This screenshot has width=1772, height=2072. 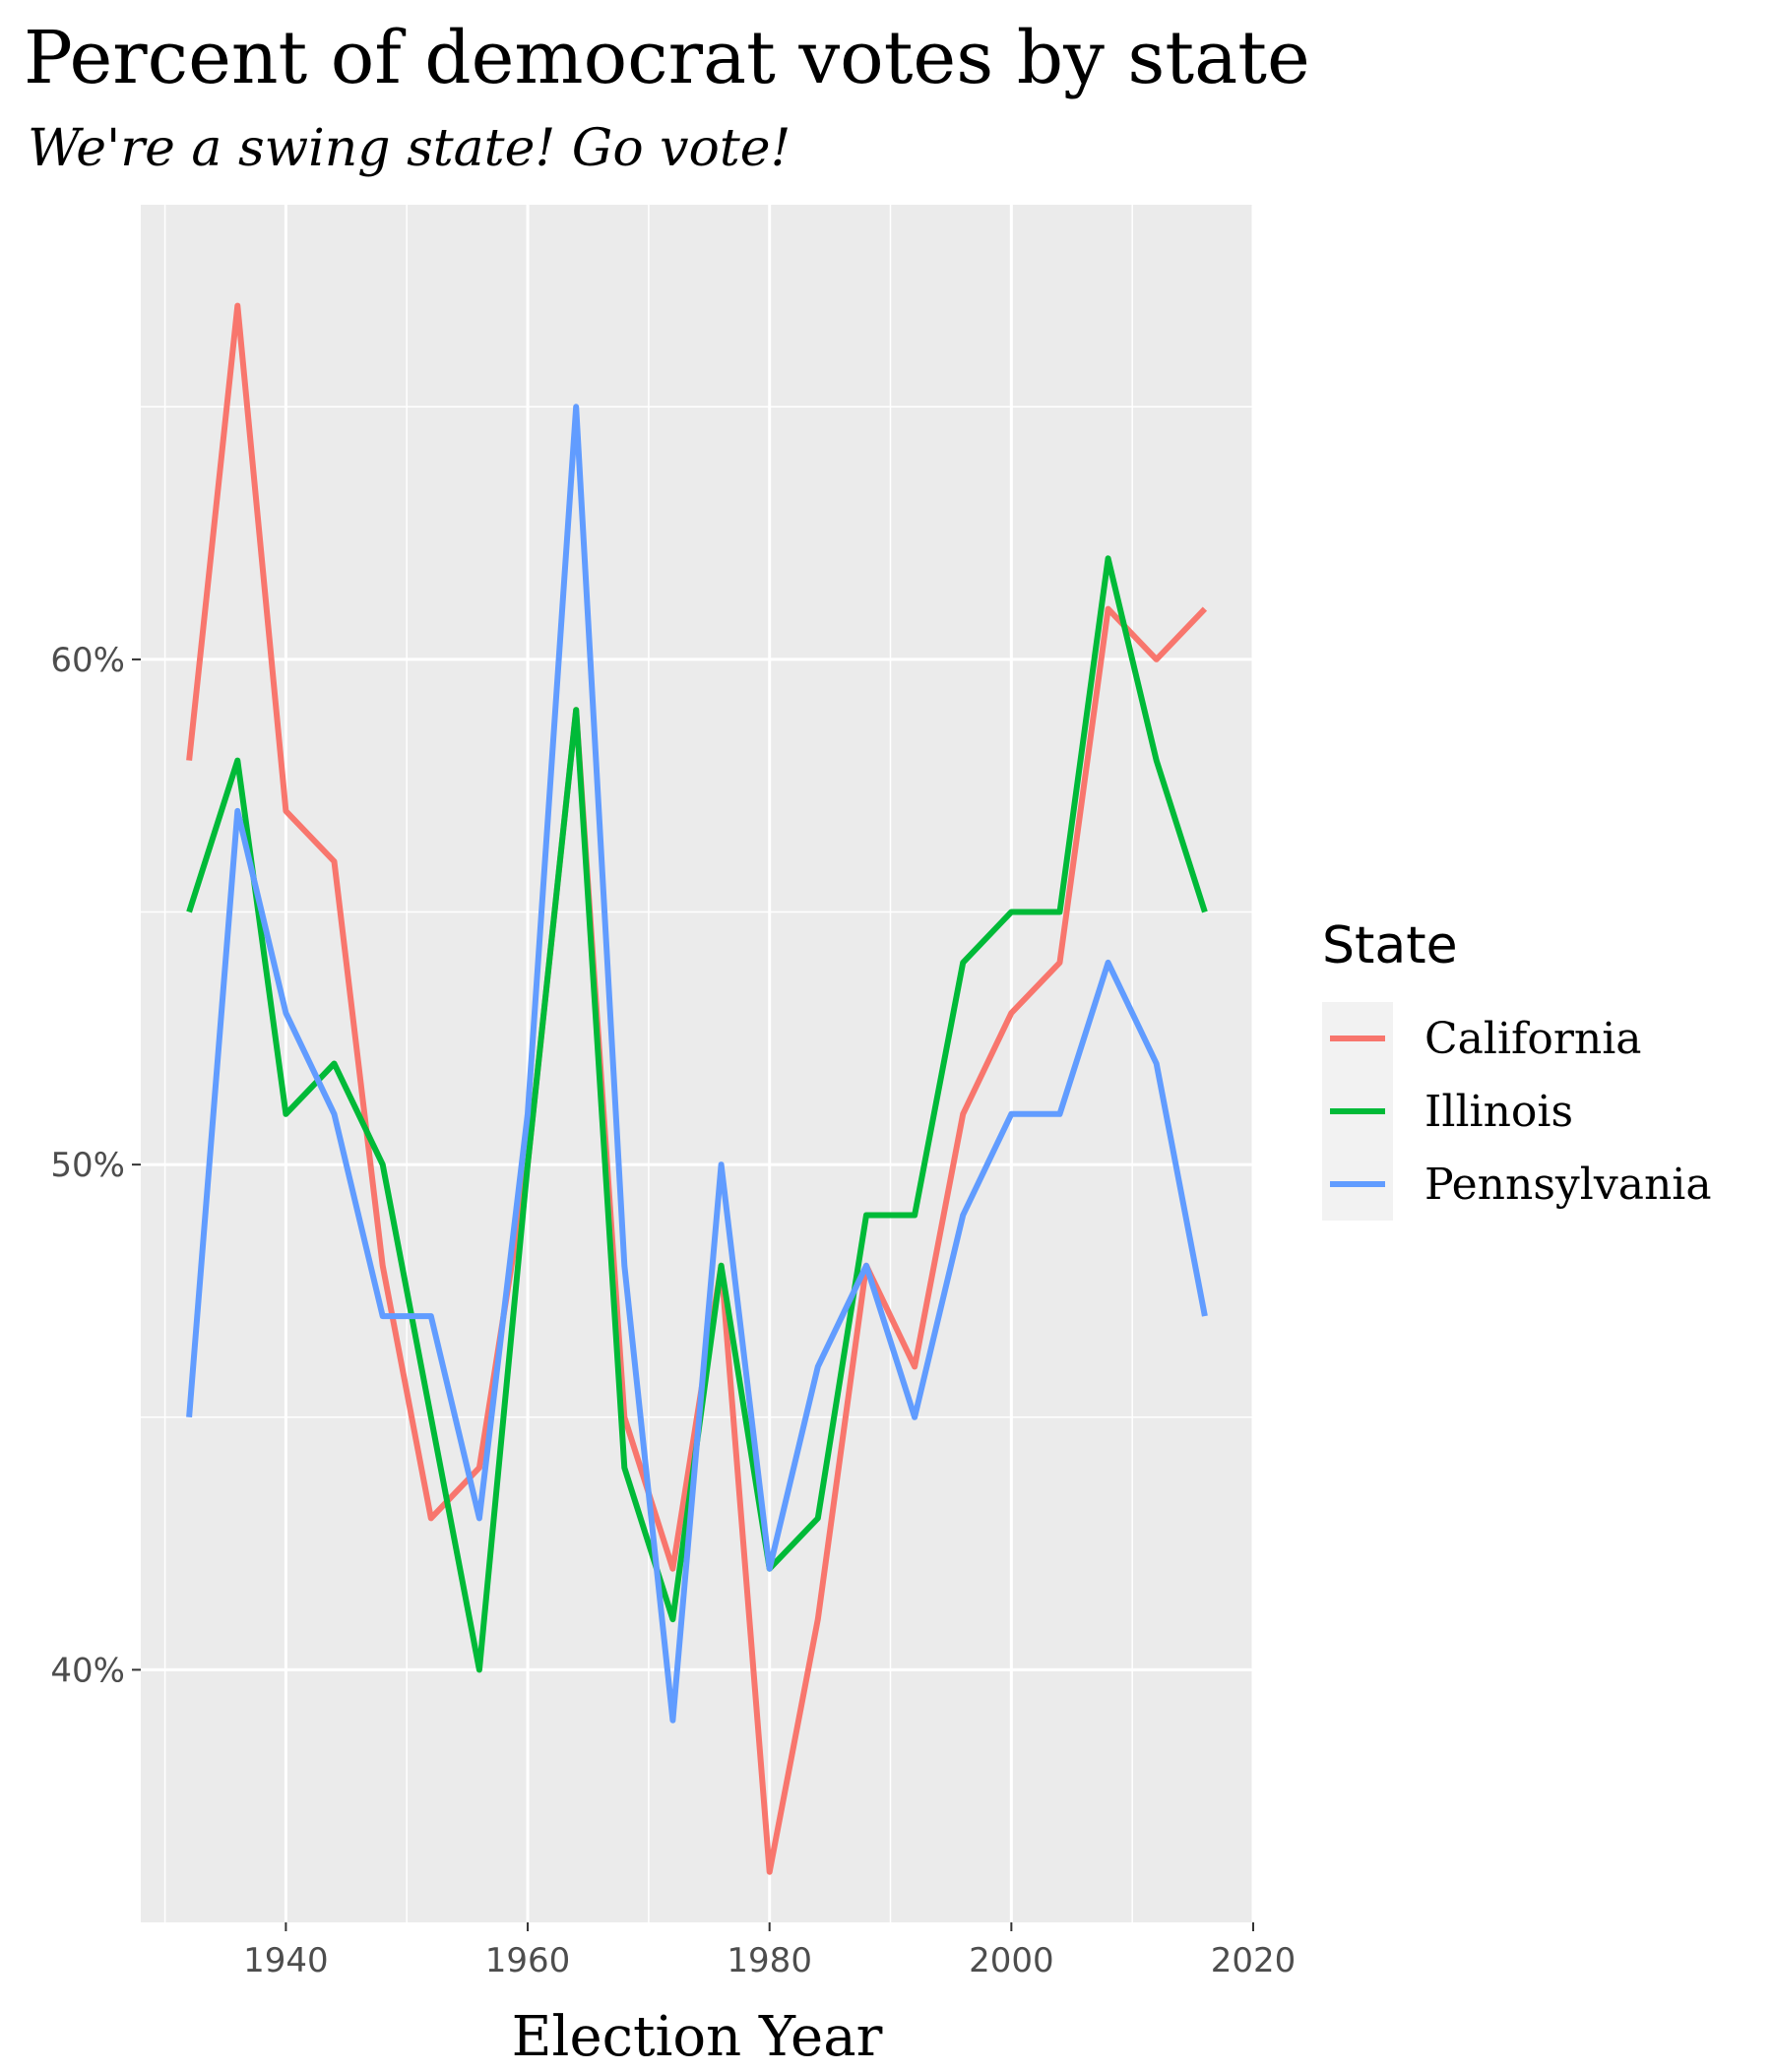 I want to click on legend-label-california: California, so click(x=1533, y=1039).